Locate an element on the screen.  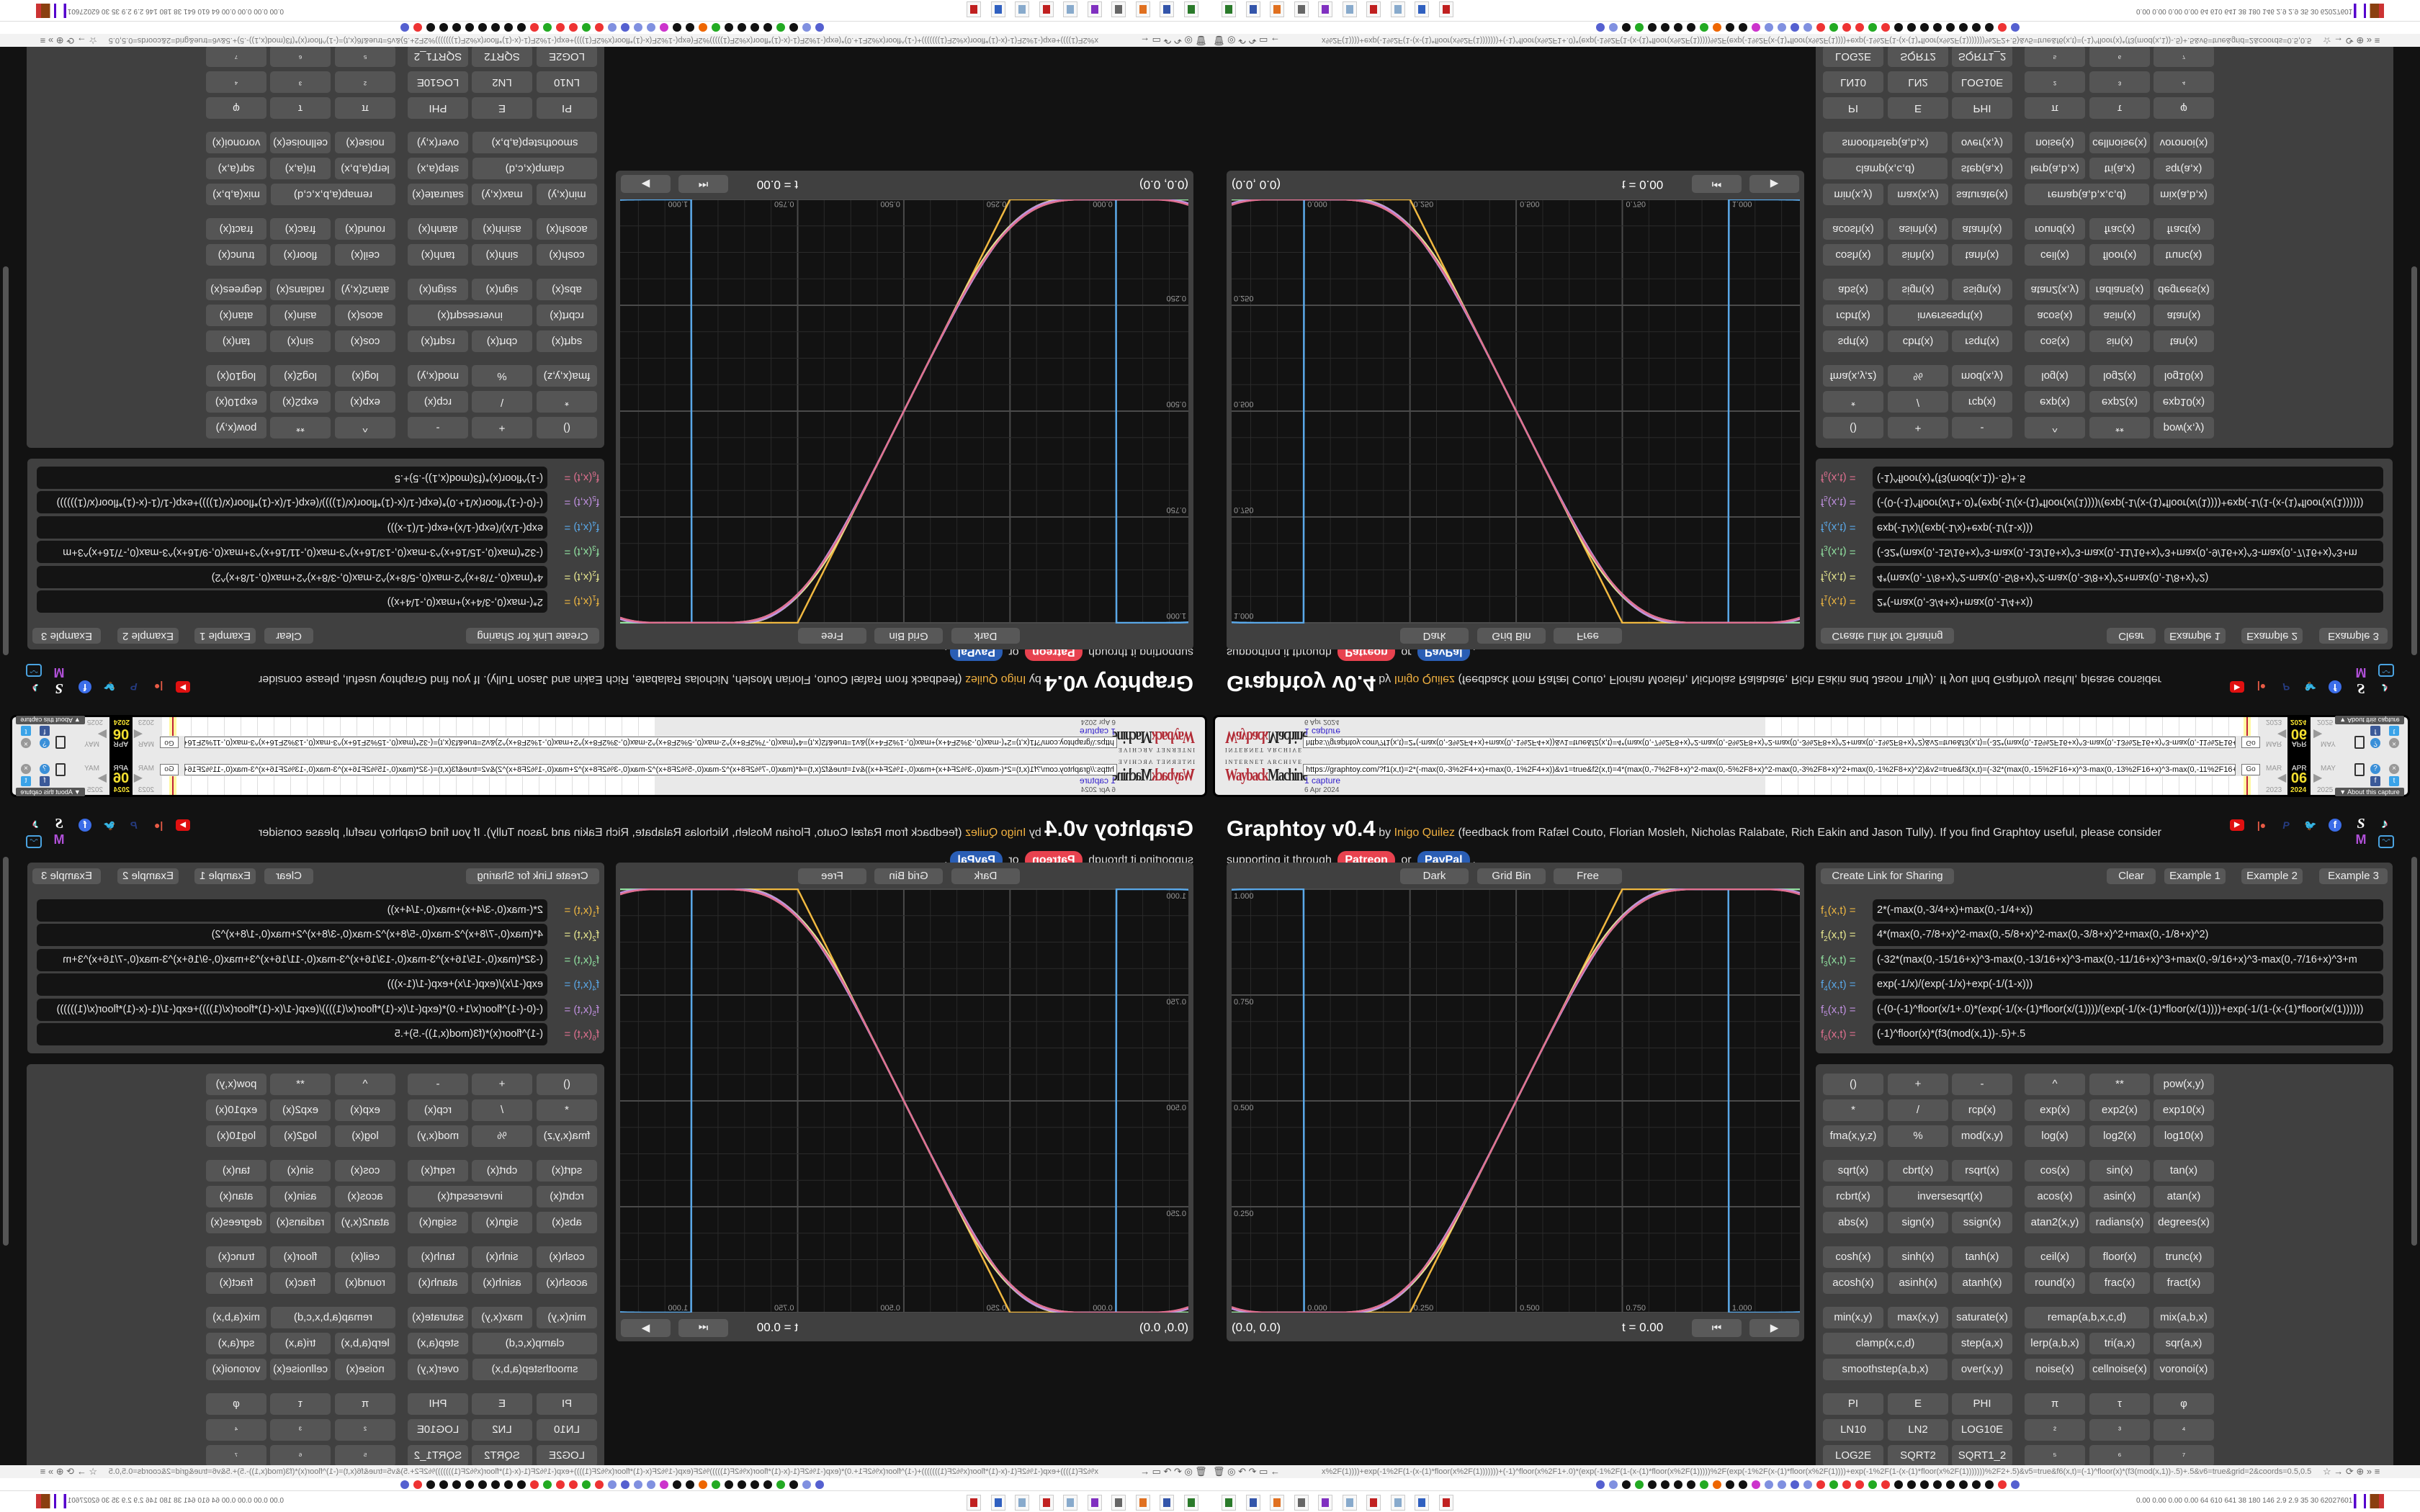
keypad-button: SQRT2 is located at coordinates (1918, 56).